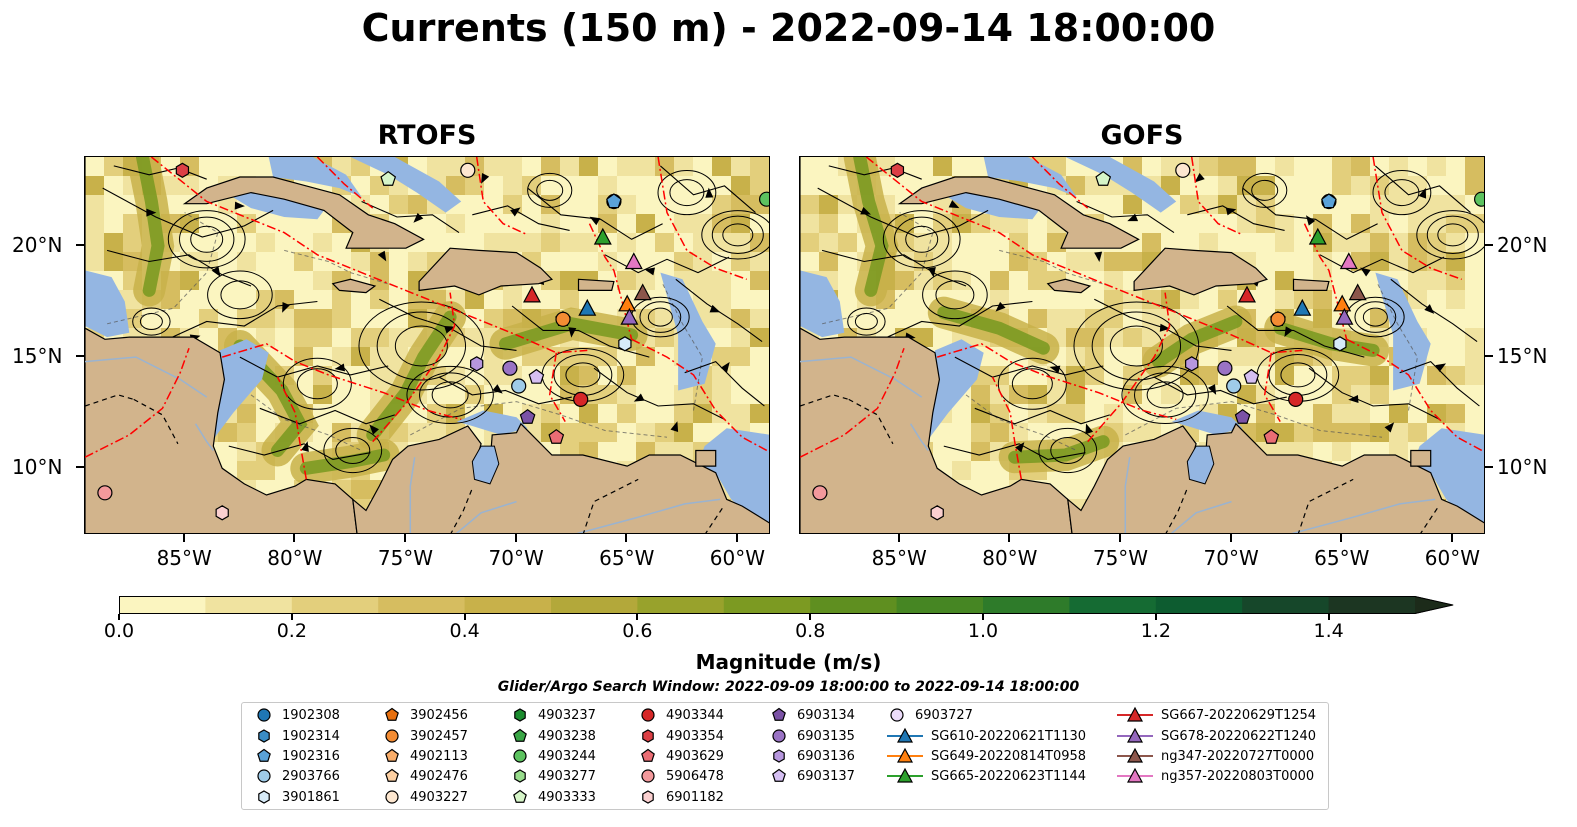  Describe the element at coordinates (311, 756) in the screenshot. I see `legend-label: 1902316` at that location.